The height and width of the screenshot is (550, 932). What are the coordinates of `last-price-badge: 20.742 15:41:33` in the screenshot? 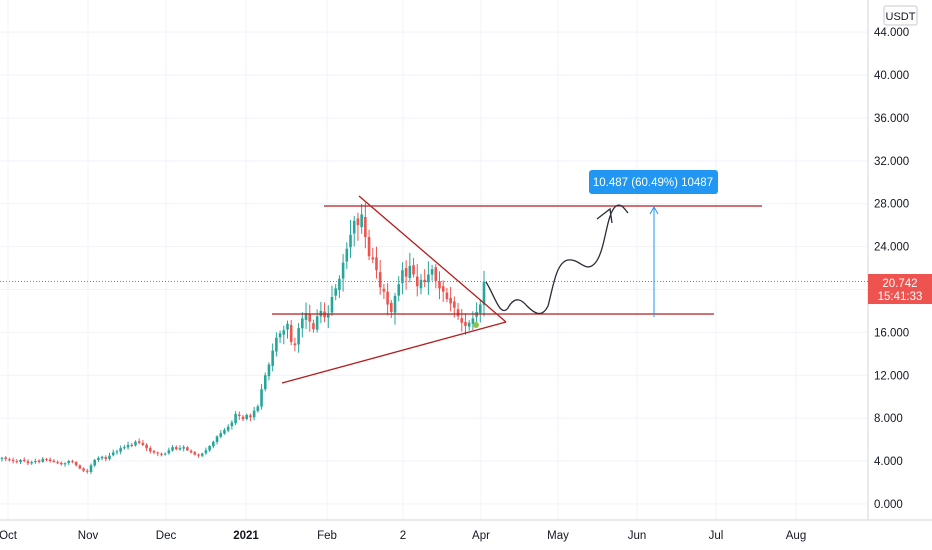 It's located at (900, 289).